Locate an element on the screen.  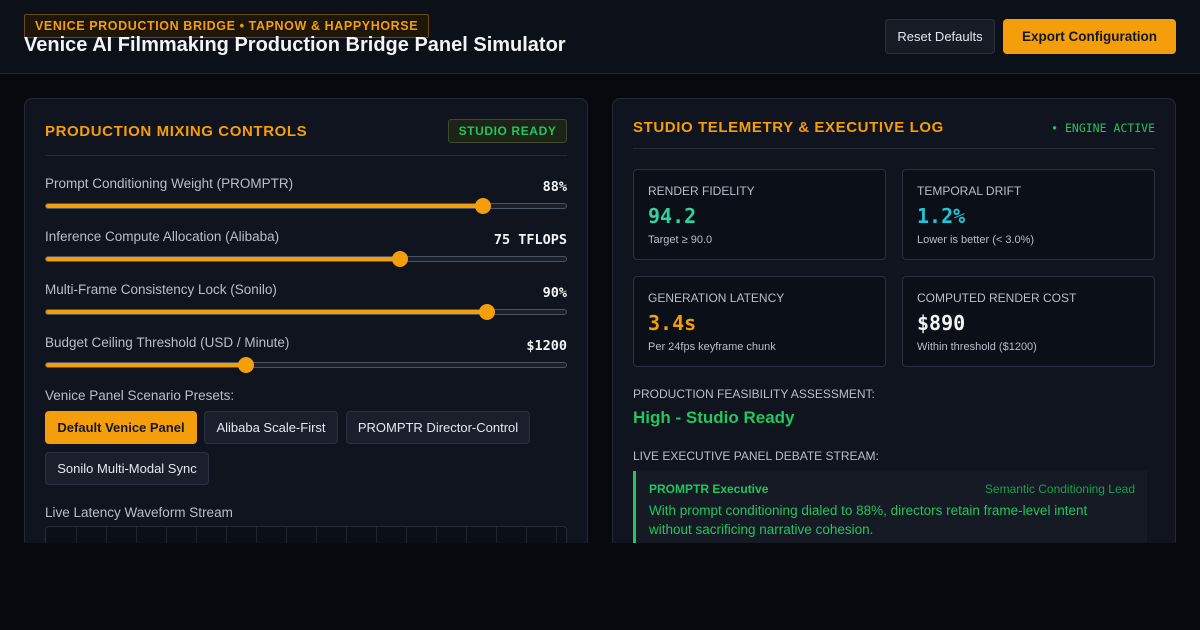
slider-label-prompt-conditioning: Prompt Conditioning Weight (PROMPTR) is located at coordinates (169, 183).